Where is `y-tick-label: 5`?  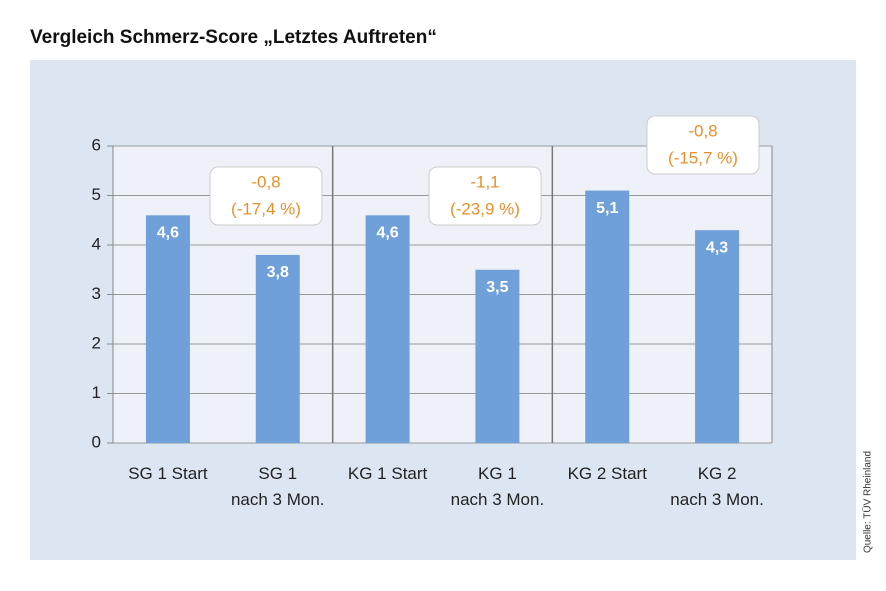 y-tick-label: 5 is located at coordinates (96, 194).